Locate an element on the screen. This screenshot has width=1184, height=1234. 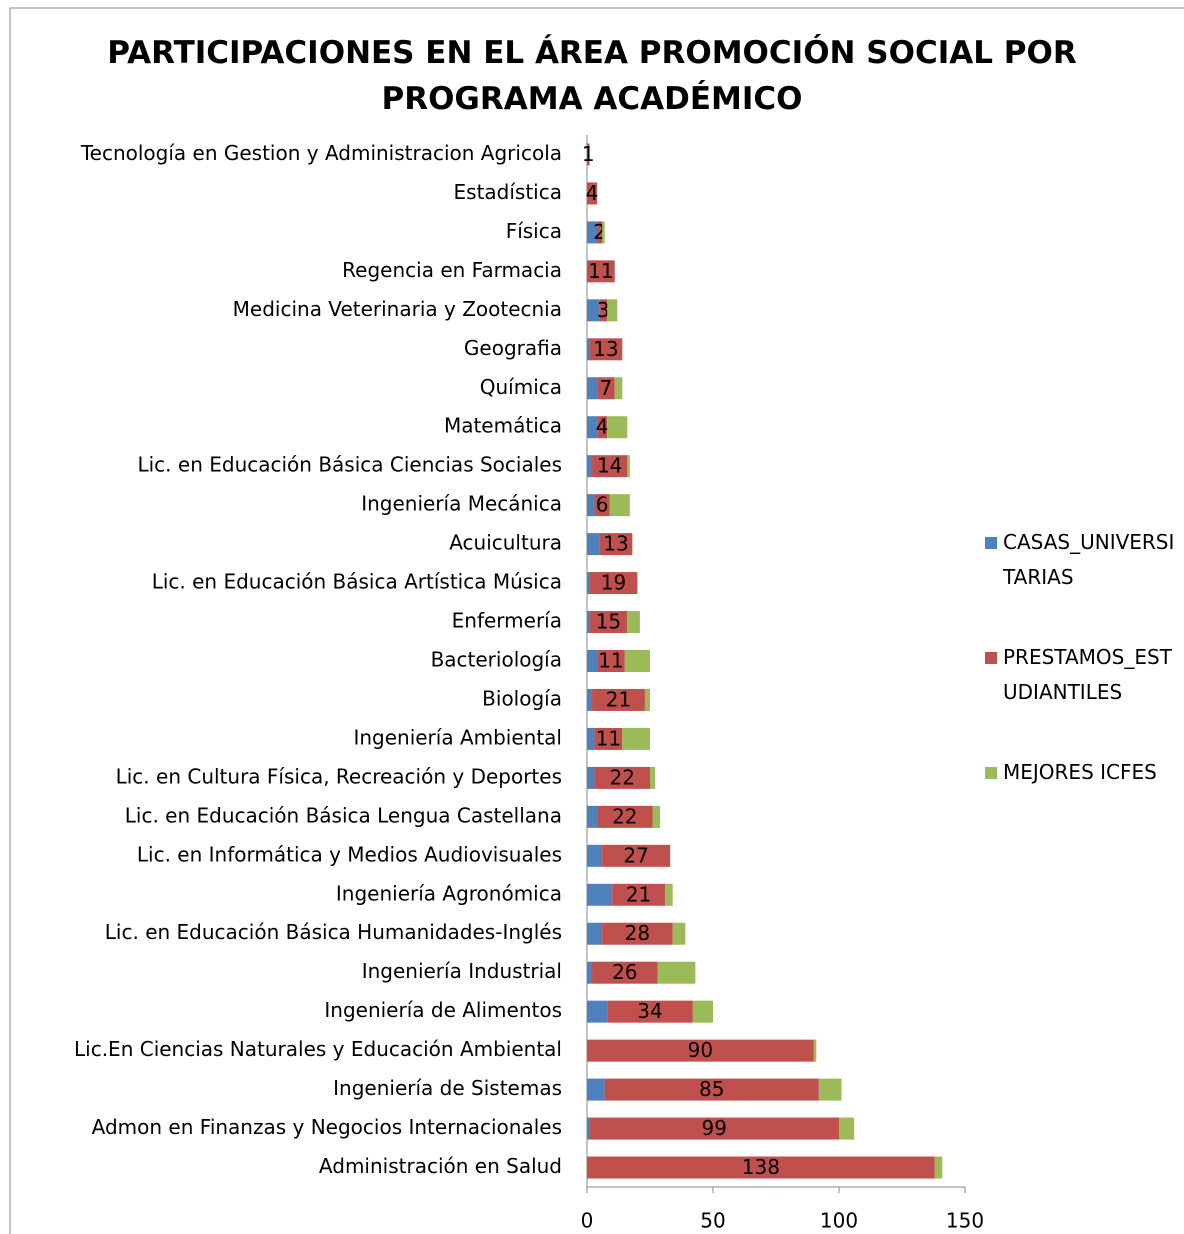
data-label: 90 is located at coordinates (700, 1050).